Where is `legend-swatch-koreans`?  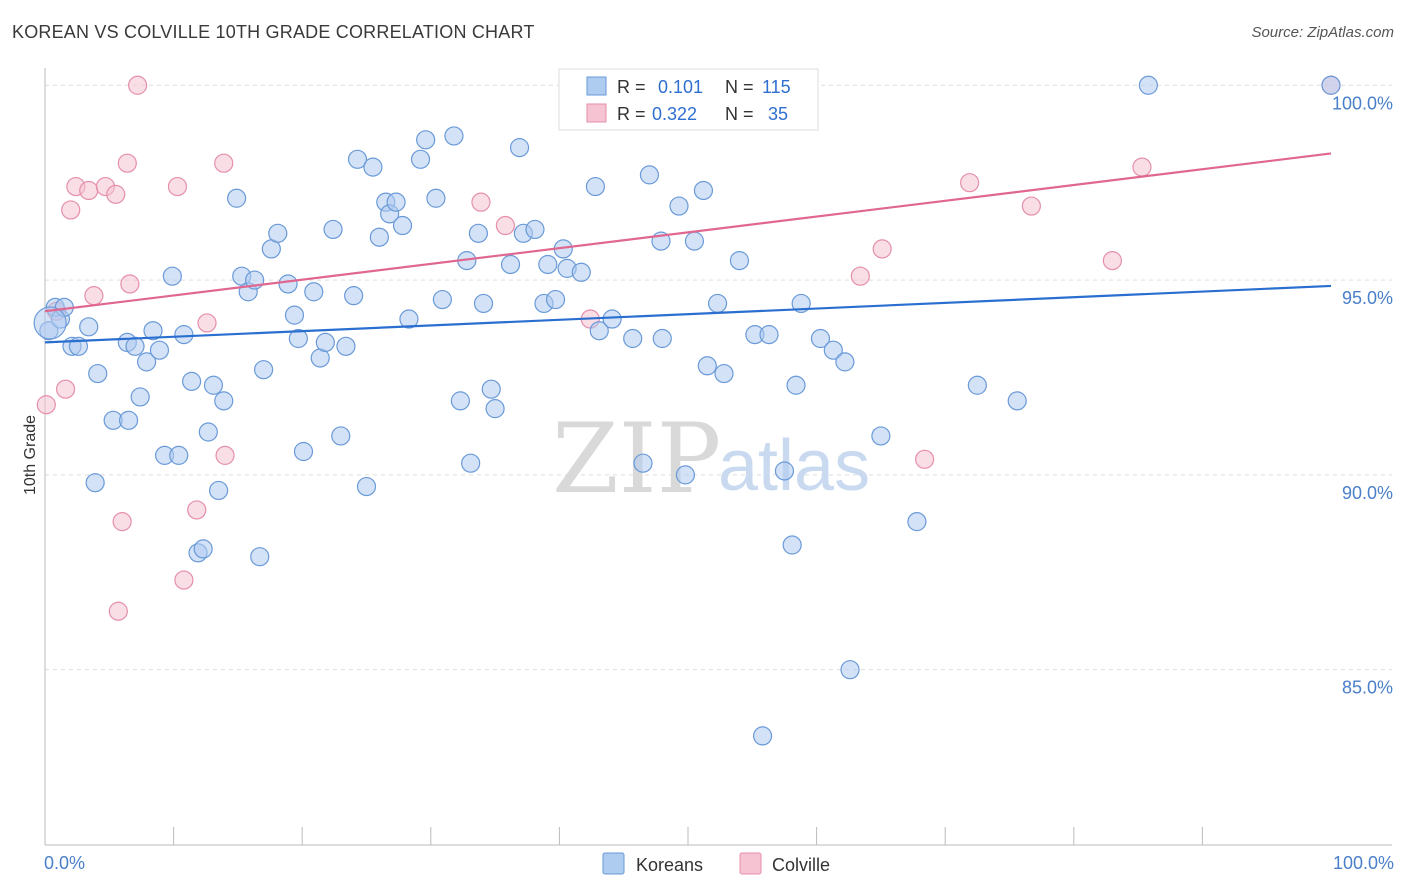
legend-swatch-koreans is located at coordinates (596, 86).